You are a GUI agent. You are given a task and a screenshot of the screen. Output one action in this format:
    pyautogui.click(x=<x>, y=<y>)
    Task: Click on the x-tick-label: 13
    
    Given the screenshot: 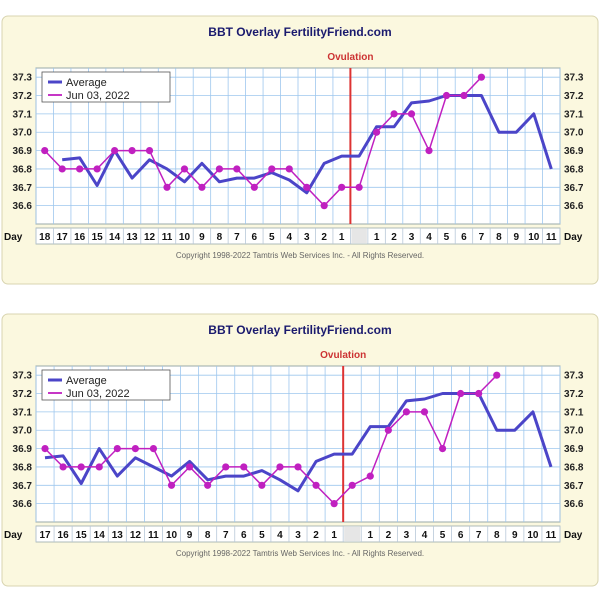 What is the action you would take?
    pyautogui.click(x=118, y=535)
    